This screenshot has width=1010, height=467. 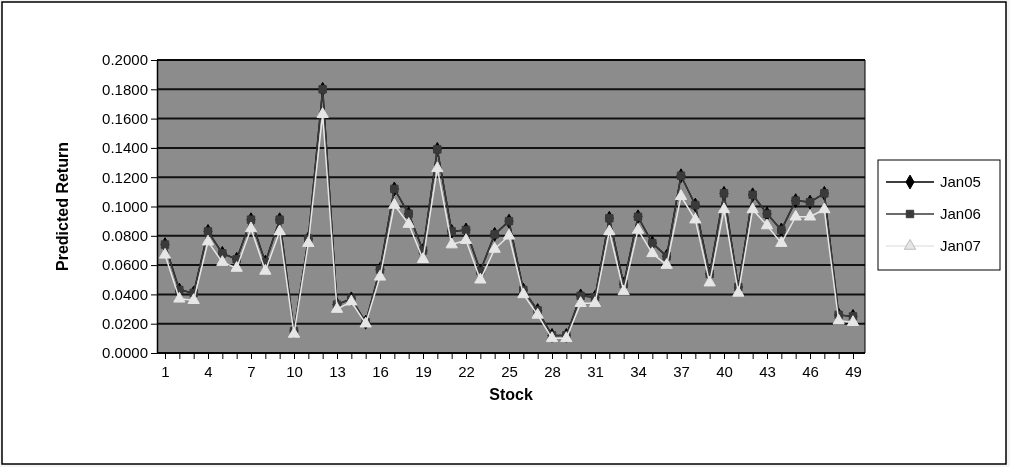 What do you see at coordinates (337, 371) in the screenshot?
I see `x-tick-label: 13` at bounding box center [337, 371].